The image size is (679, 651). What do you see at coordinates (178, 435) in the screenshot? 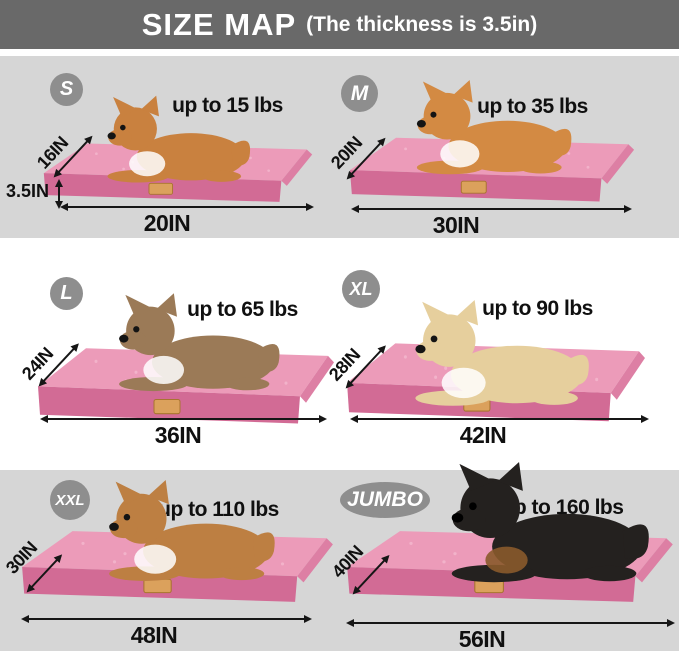
I see `width-dimension-label: 36IN` at bounding box center [178, 435].